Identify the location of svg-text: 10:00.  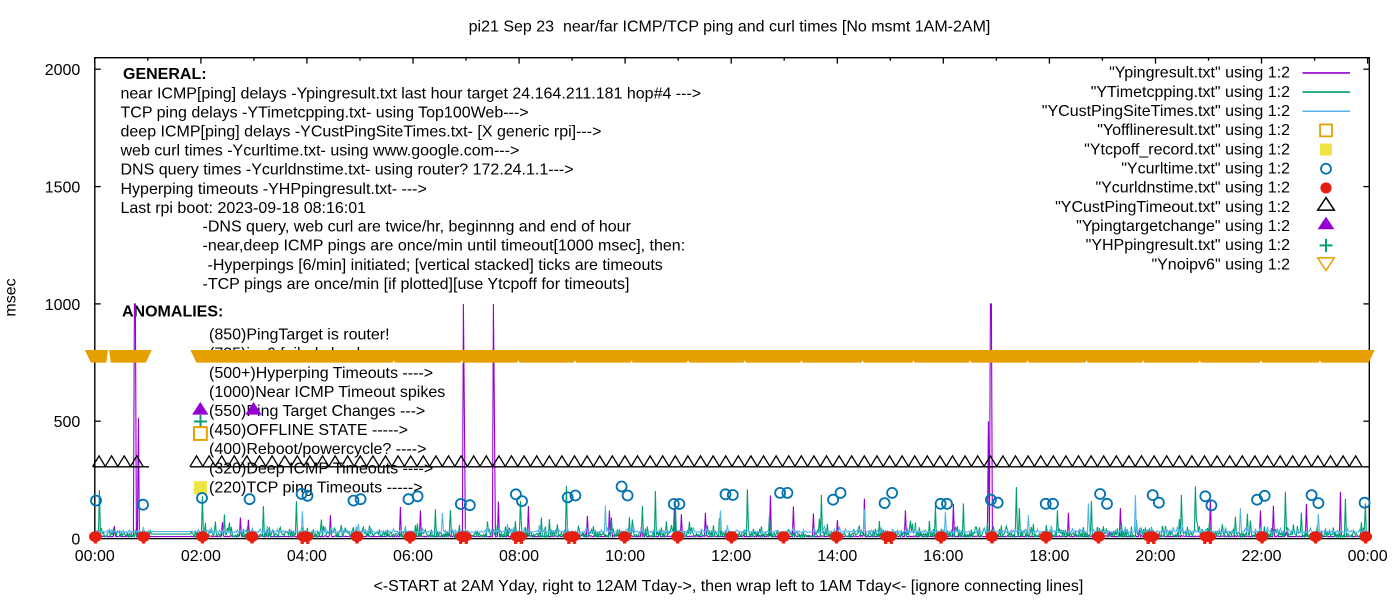
(625, 556).